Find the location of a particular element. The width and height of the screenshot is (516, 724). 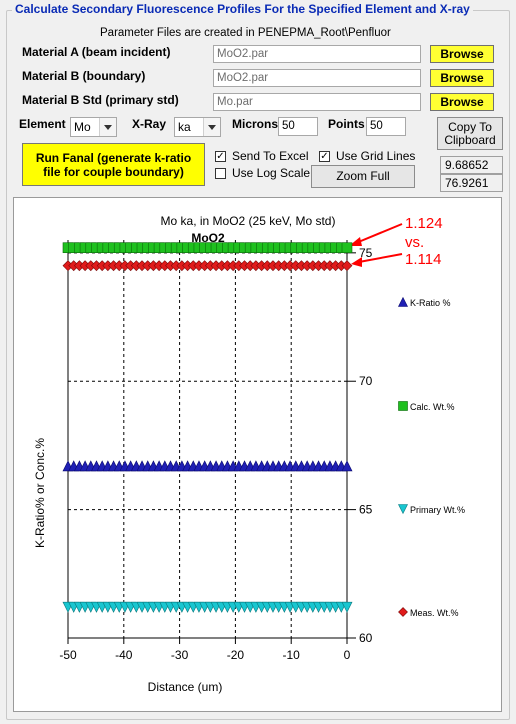

copy-line2: Clipboard is located at coordinates (470, 140).